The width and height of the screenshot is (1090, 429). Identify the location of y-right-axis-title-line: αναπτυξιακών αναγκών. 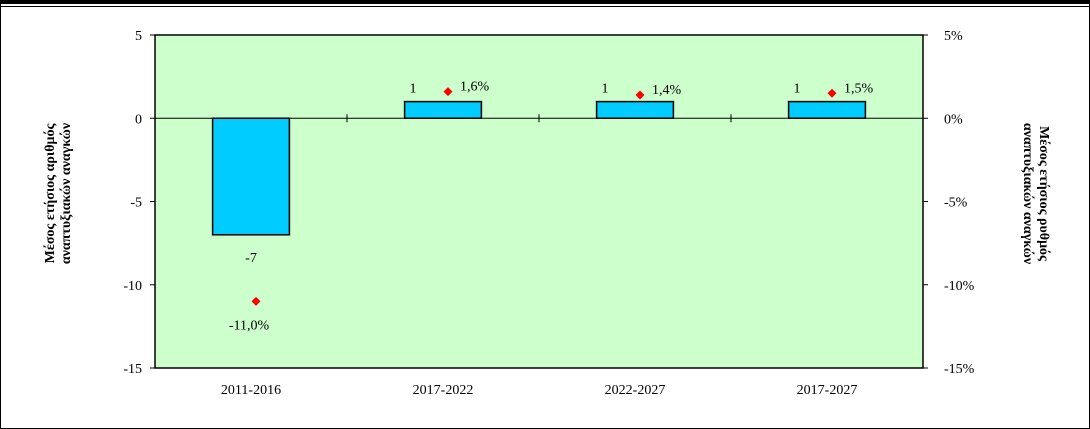
(1027, 194).